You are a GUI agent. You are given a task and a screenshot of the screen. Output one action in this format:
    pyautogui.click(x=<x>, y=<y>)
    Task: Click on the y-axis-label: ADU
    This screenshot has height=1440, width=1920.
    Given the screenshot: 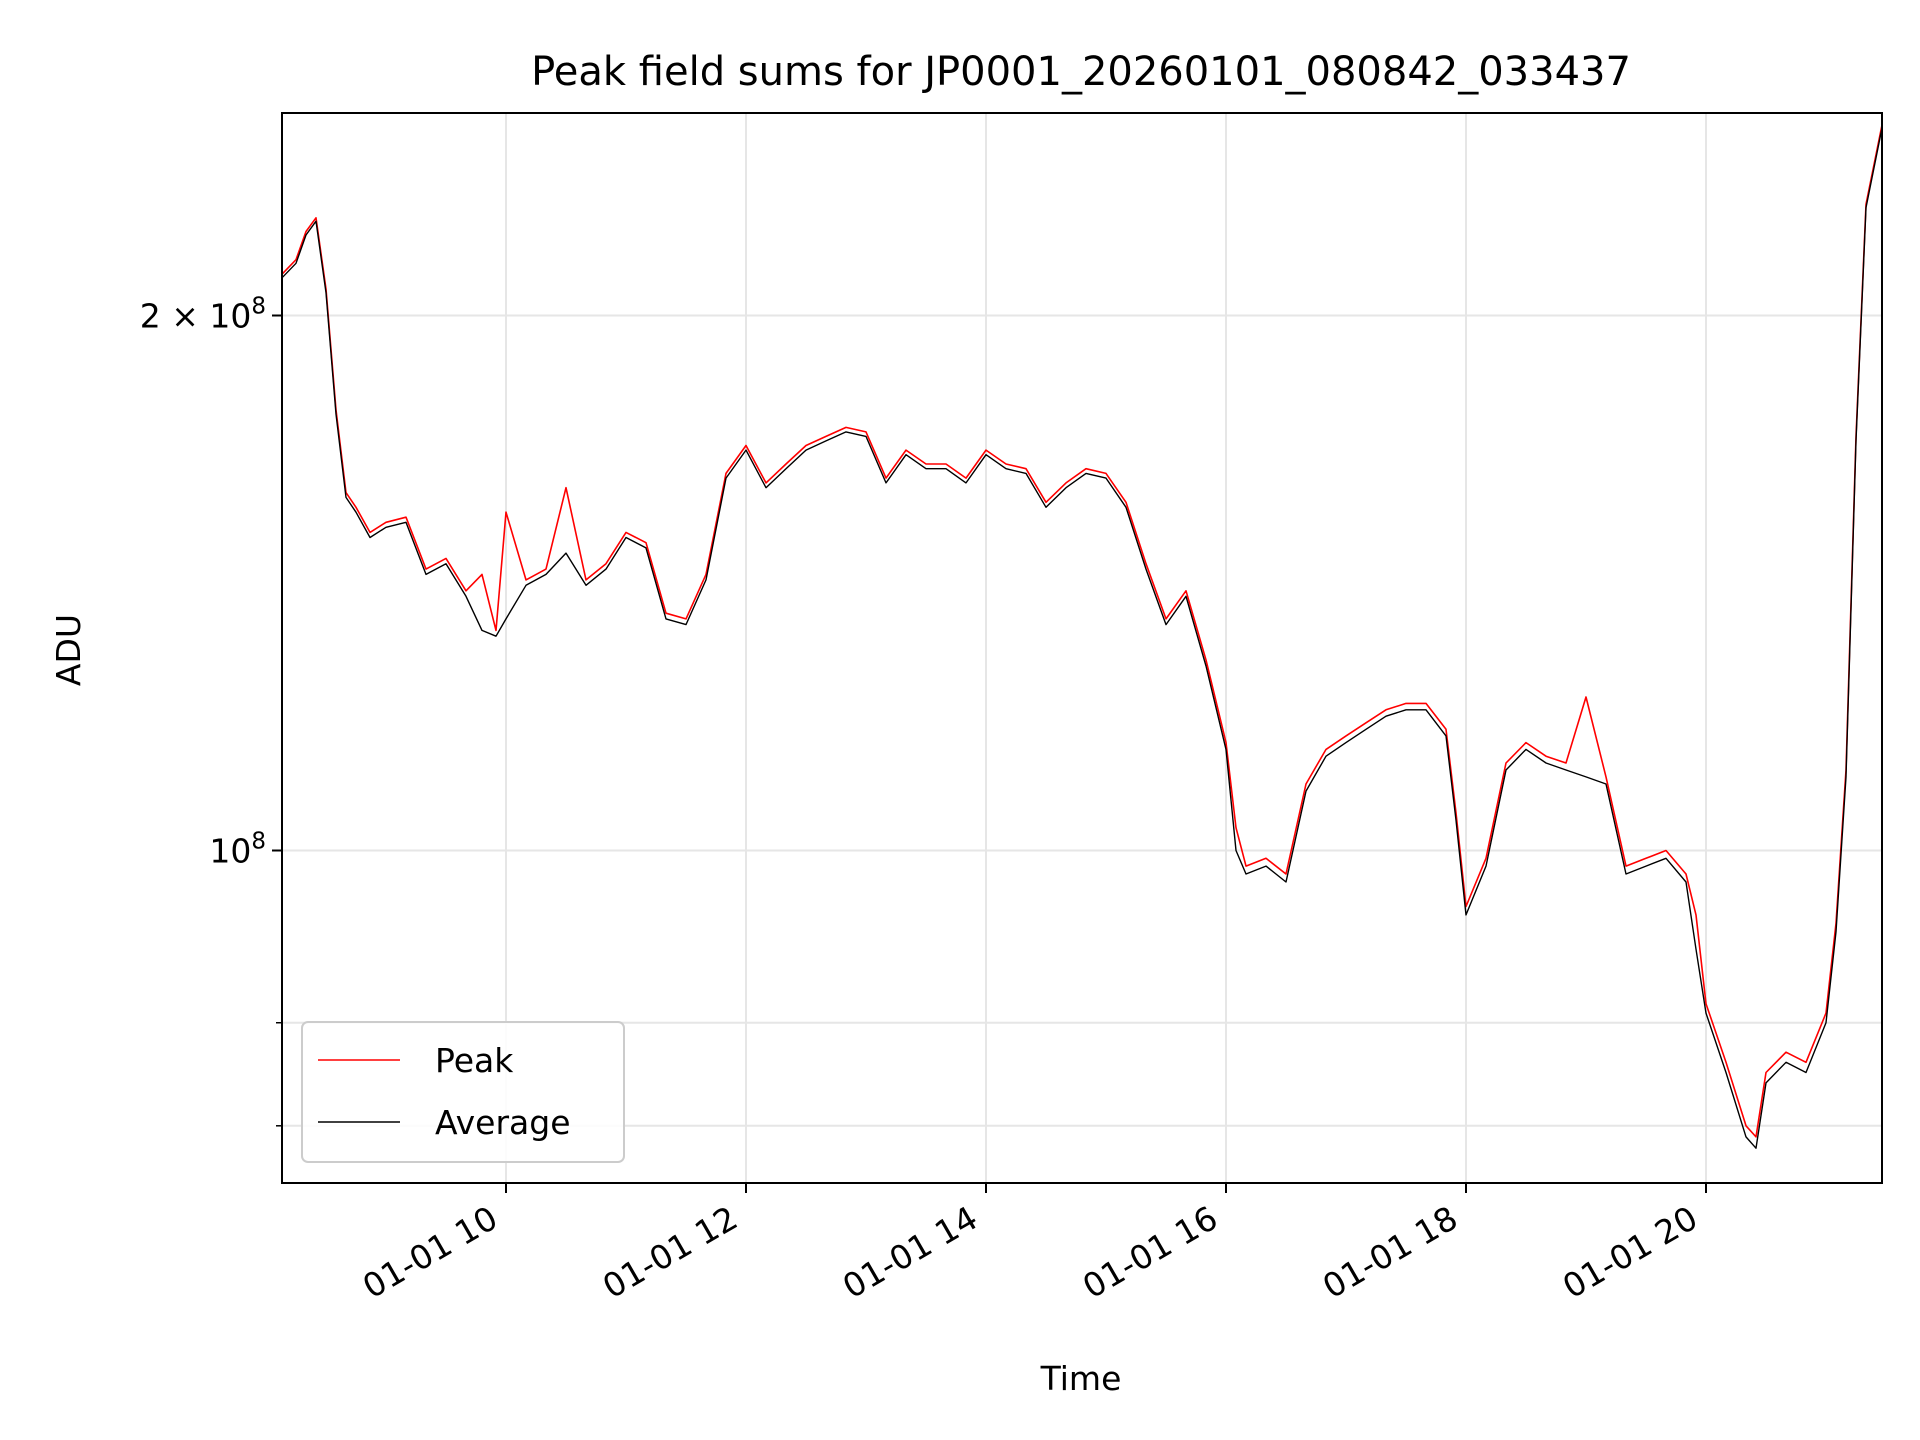 What is the action you would take?
    pyautogui.click(x=68, y=650)
    